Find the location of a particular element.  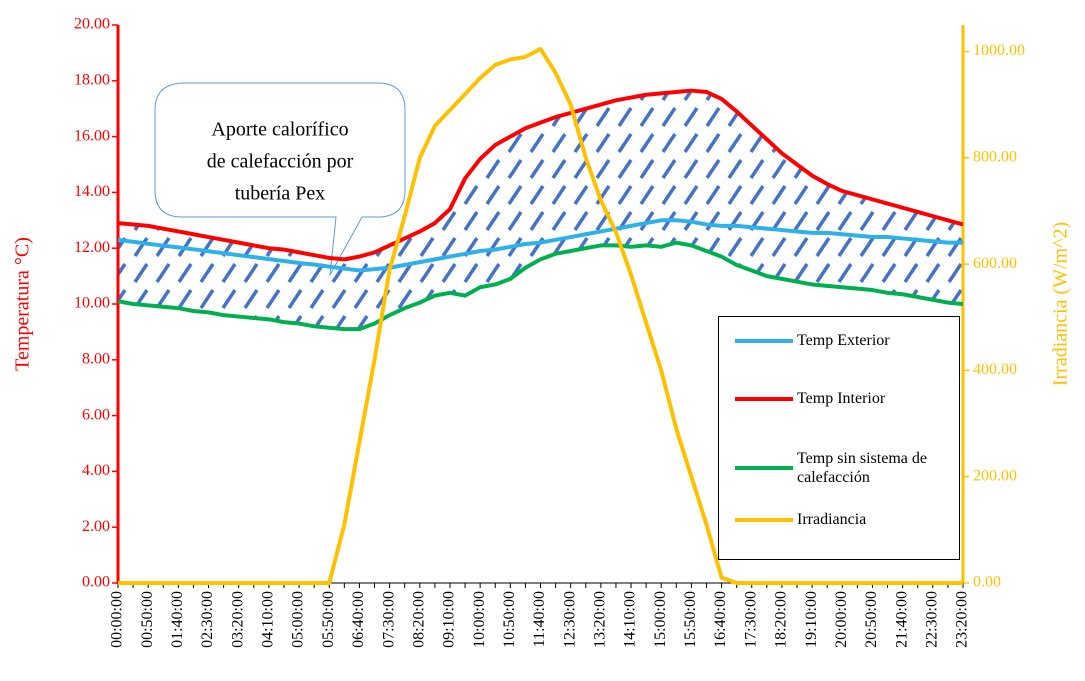

legend-entry: Temp Exterior is located at coordinates (836, 340).